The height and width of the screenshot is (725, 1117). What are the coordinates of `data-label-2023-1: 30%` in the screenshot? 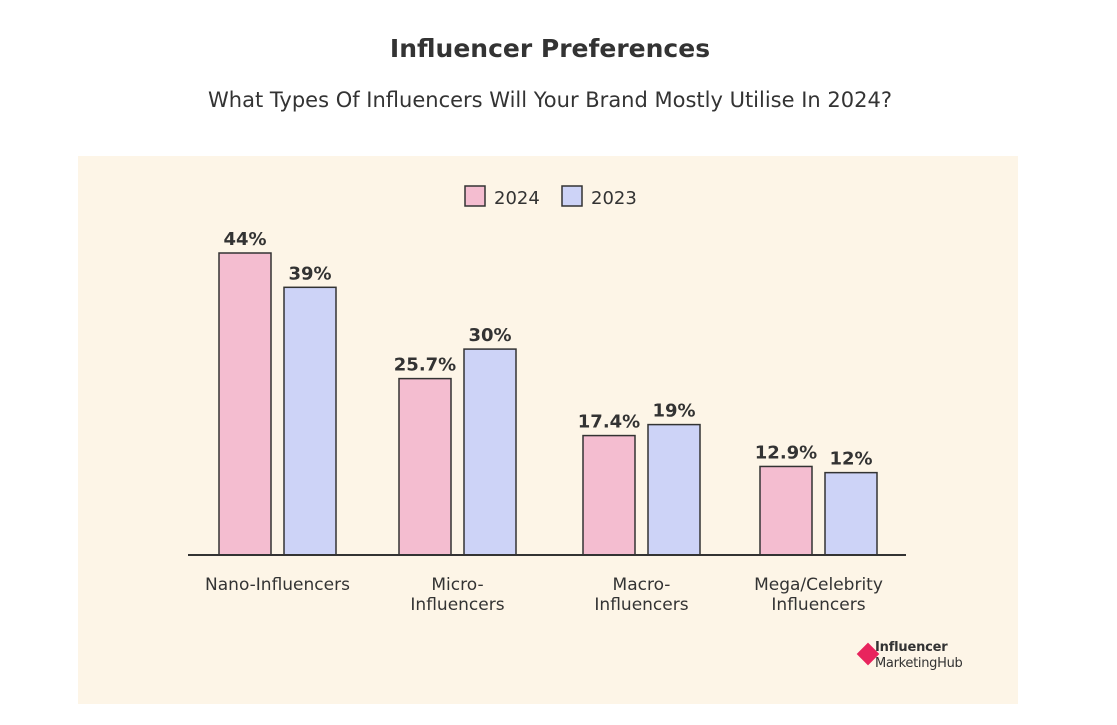 It's located at (489, 335).